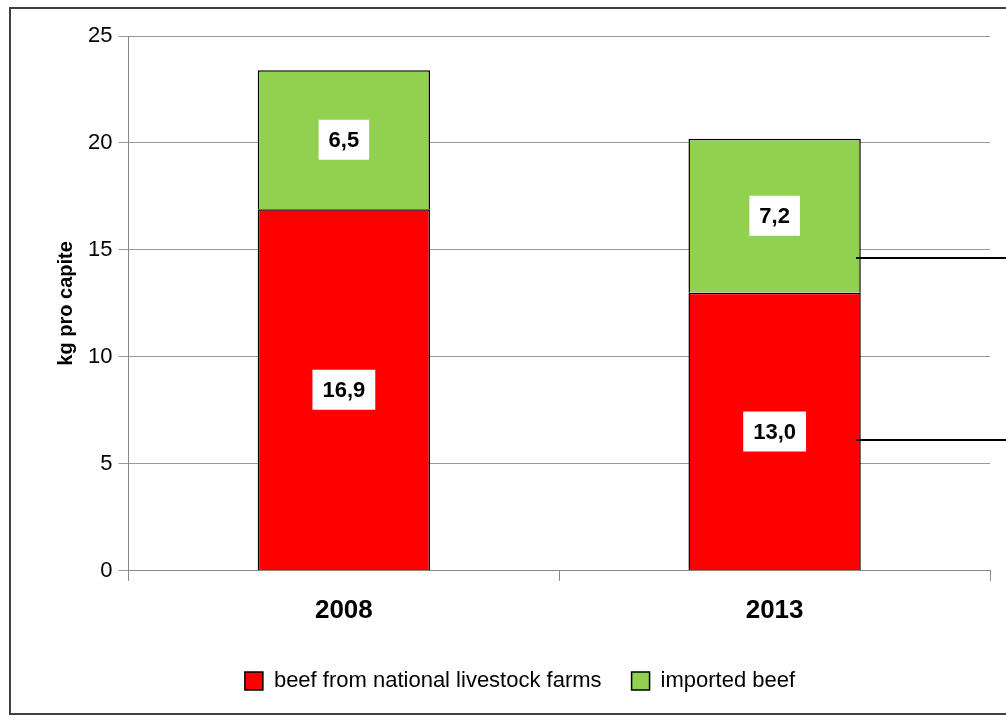  Describe the element at coordinates (344, 139) in the screenshot. I see `data-label: 6,5` at that location.